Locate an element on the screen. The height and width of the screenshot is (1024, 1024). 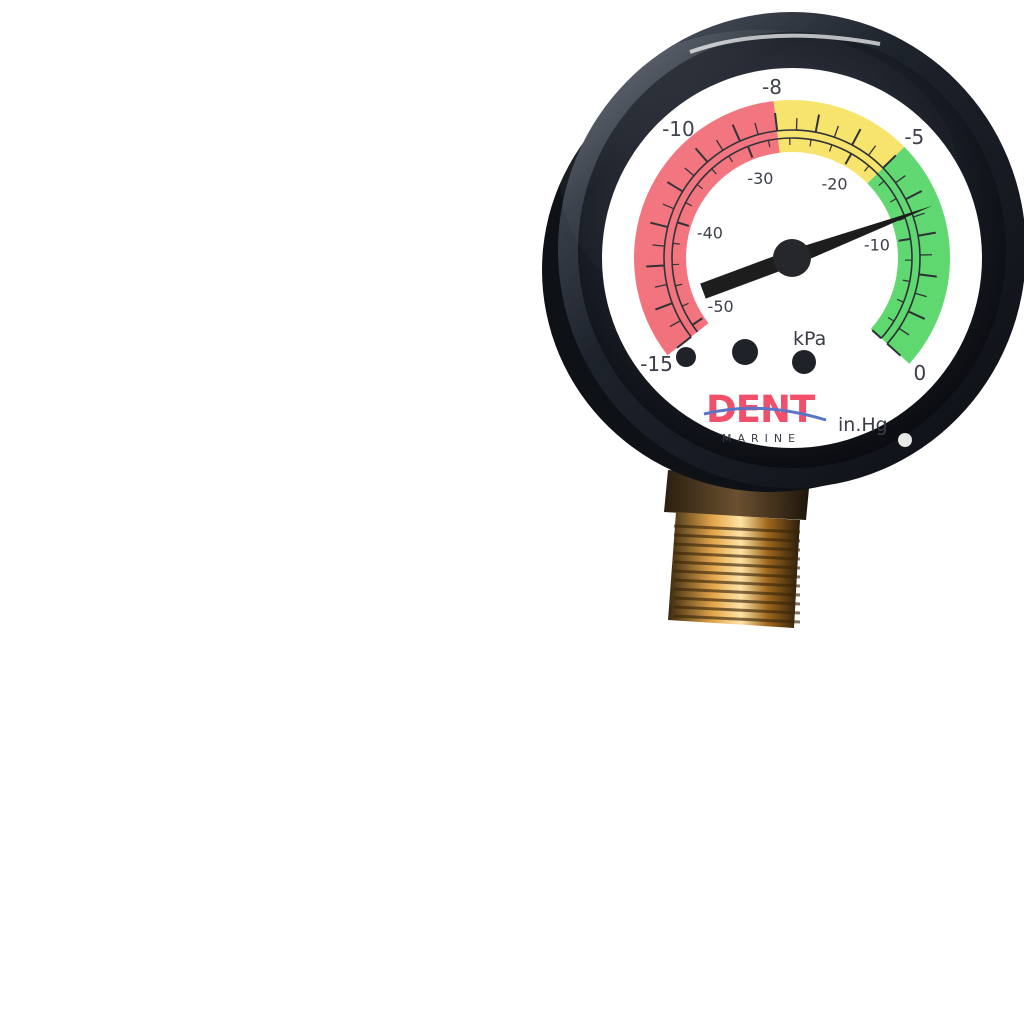
face-screws is located at coordinates (746, 356).